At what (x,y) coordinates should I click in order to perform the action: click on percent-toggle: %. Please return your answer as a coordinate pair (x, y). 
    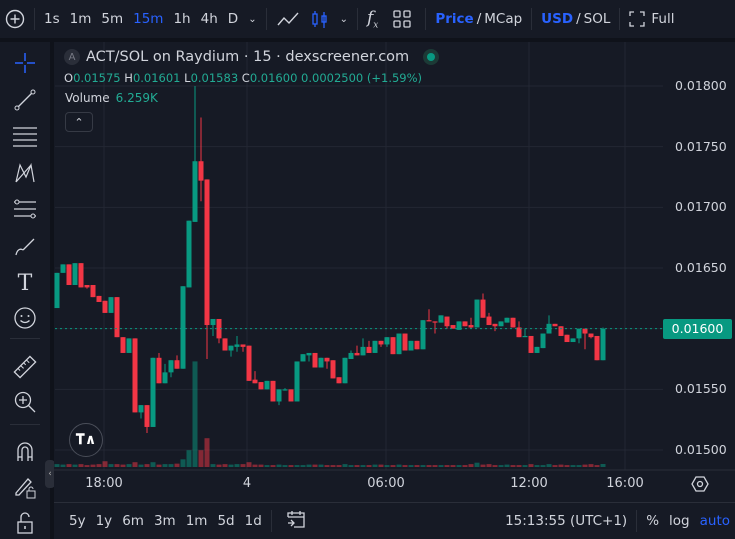
    Looking at the image, I should click on (653, 521).